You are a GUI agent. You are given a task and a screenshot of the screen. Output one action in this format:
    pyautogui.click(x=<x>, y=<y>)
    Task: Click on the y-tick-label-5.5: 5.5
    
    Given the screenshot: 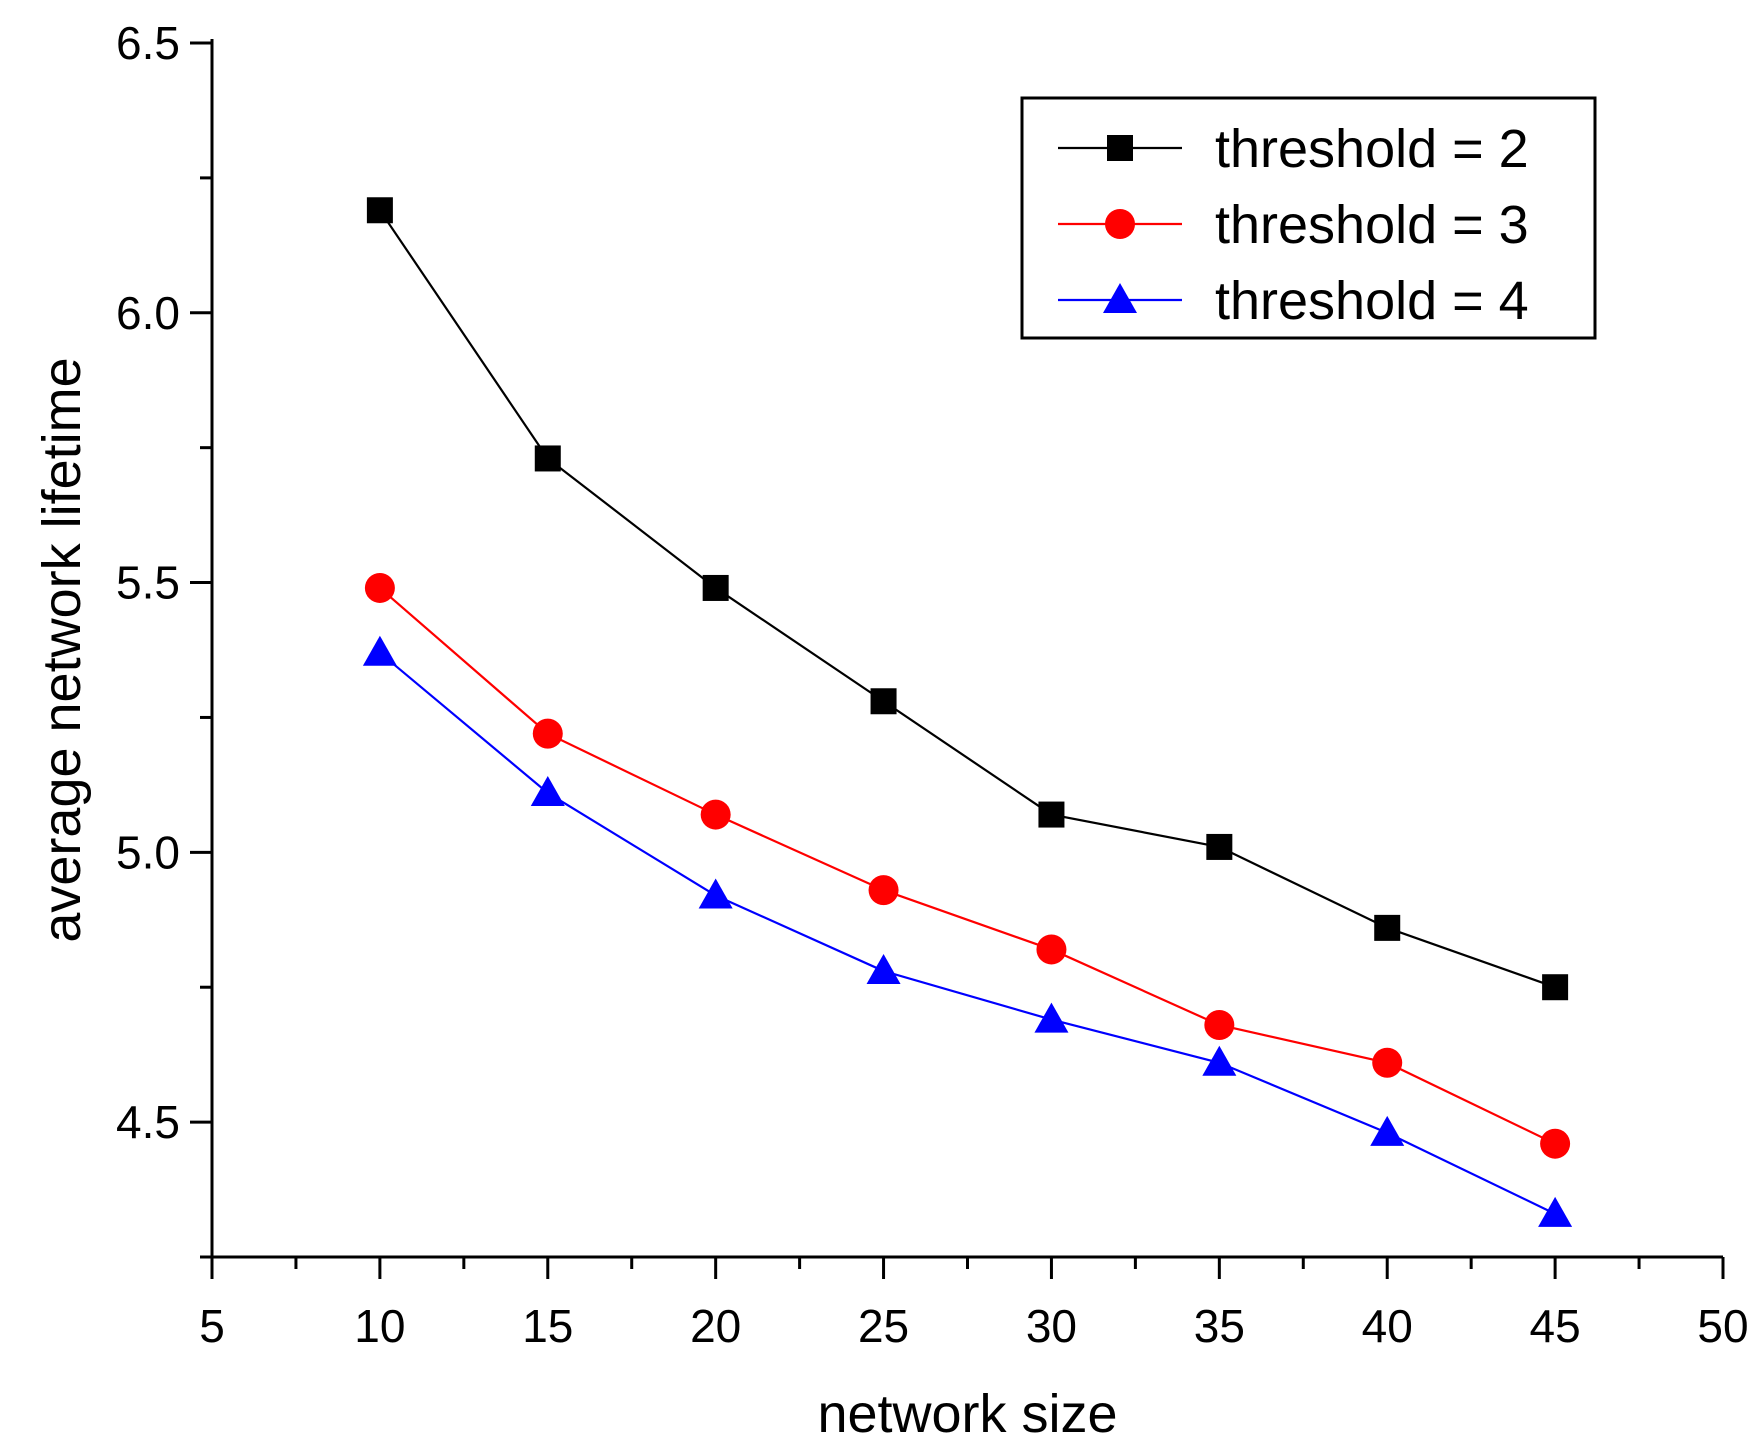 What is the action you would take?
    pyautogui.click(x=148, y=583)
    